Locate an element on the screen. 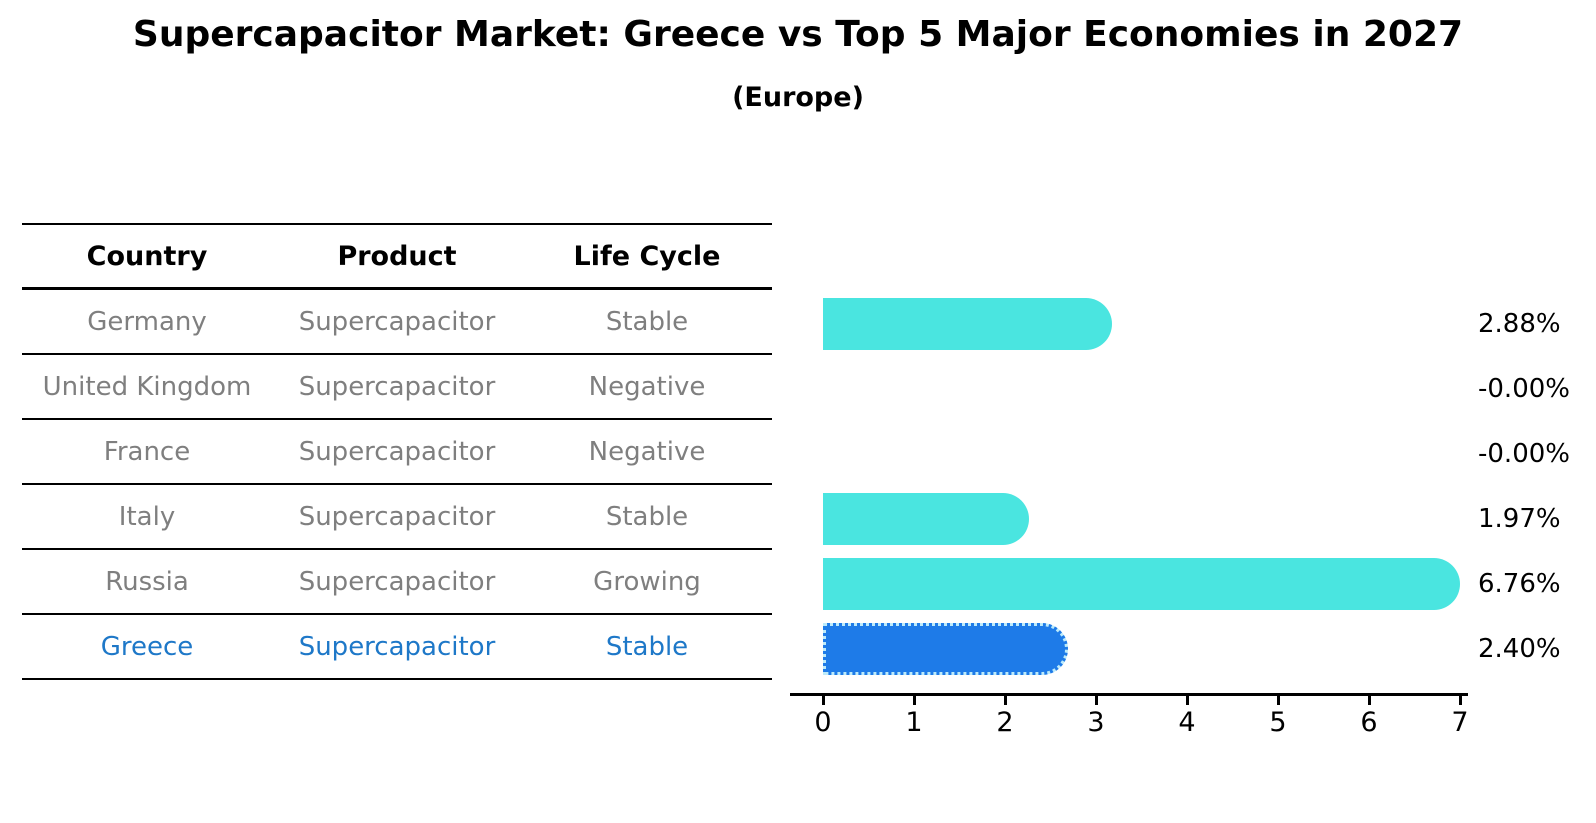 The image size is (1596, 823). x-tick-label: 3 is located at coordinates (1096, 722).